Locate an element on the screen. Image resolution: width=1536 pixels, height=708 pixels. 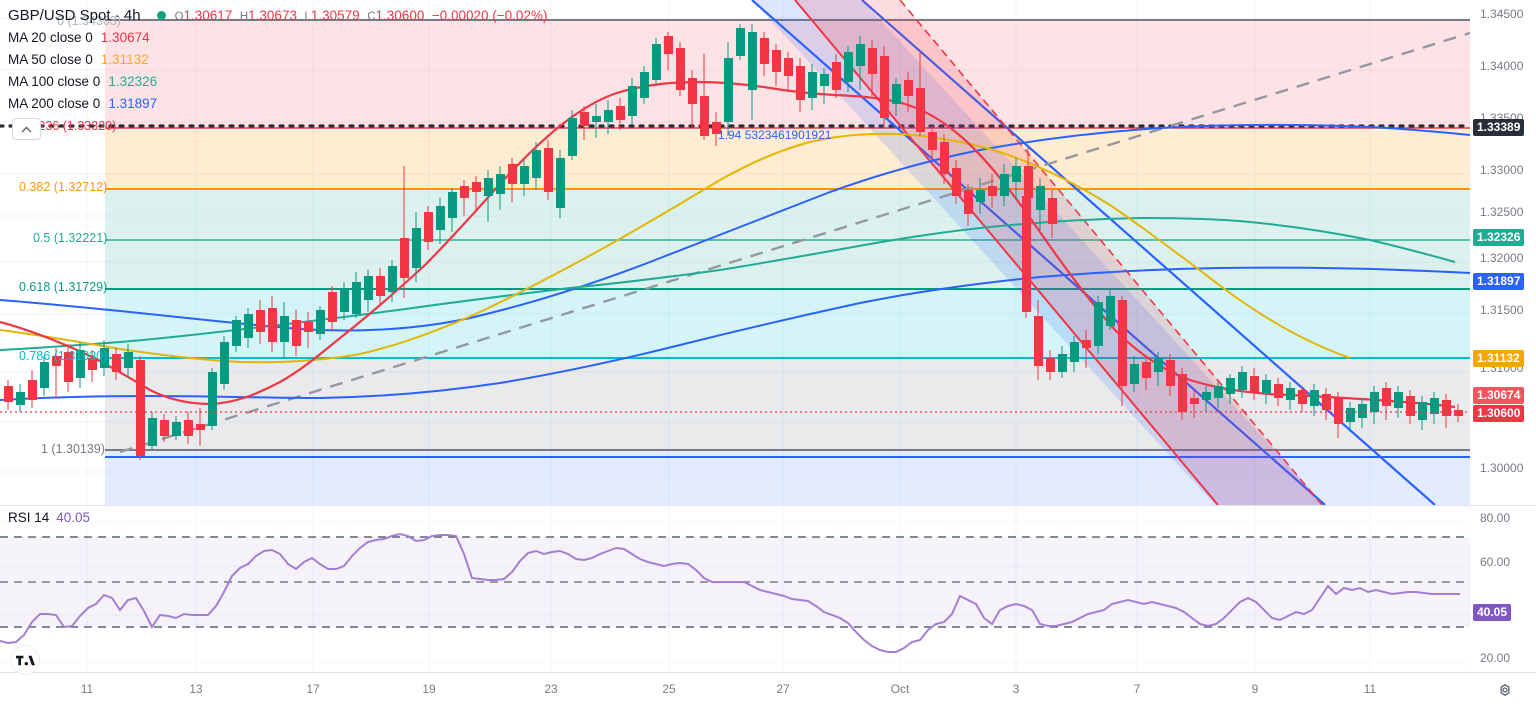
fib-label-236: 0.236 (1.33320) is located at coordinates (72, 126).